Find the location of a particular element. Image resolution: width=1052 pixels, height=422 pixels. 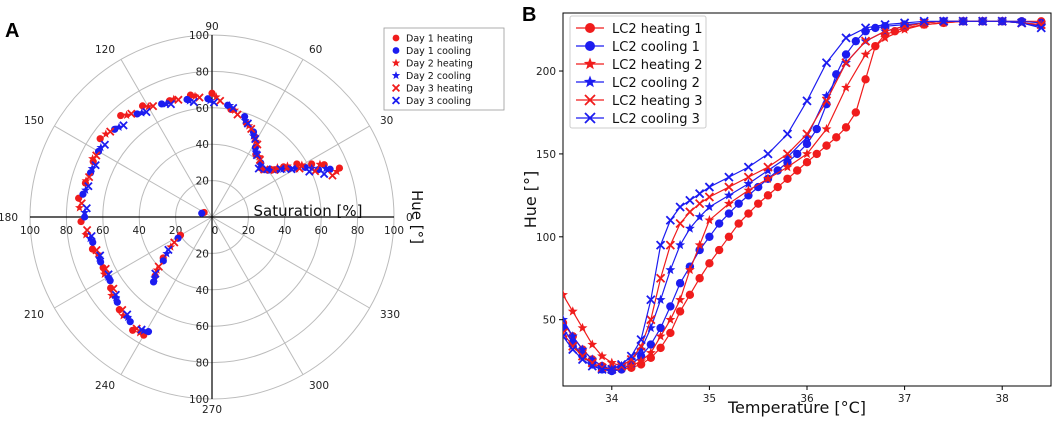

polar-r-tick-label: 100 is located at coordinates (199, 36).